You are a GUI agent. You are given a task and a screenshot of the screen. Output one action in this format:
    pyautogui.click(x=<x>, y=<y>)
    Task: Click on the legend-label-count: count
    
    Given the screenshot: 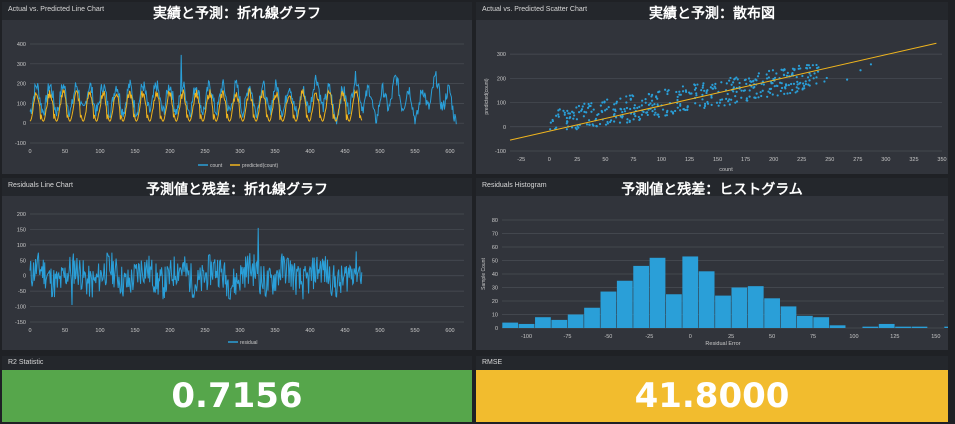 What is the action you would take?
    pyautogui.click(x=216, y=166)
    